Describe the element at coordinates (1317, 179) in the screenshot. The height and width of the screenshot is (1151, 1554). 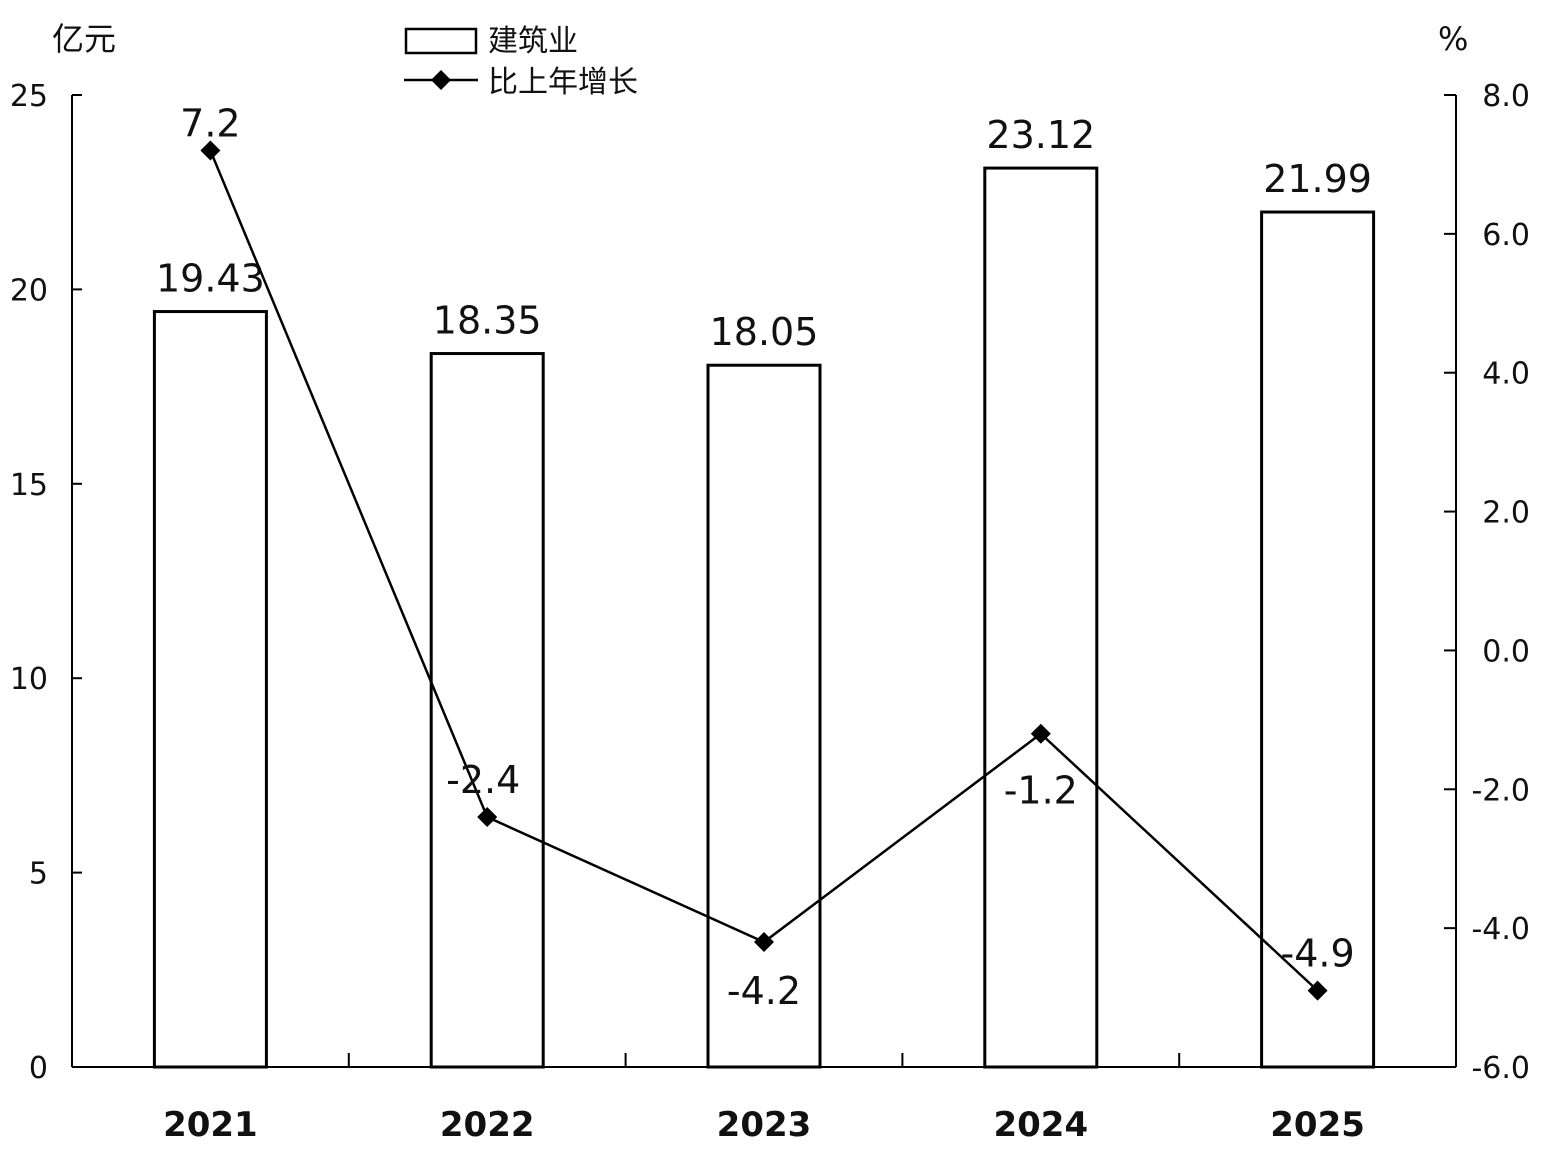
I see `bar-value-label: 21.99` at that location.